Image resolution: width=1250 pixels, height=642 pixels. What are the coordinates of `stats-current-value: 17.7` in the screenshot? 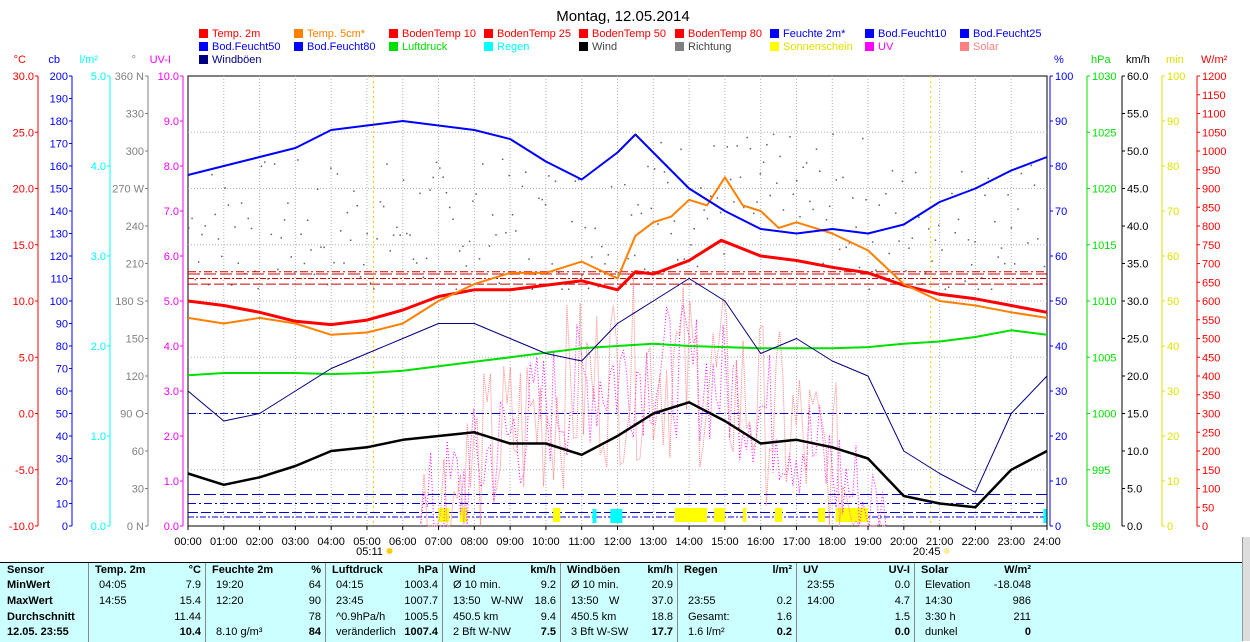 It's located at (662, 632).